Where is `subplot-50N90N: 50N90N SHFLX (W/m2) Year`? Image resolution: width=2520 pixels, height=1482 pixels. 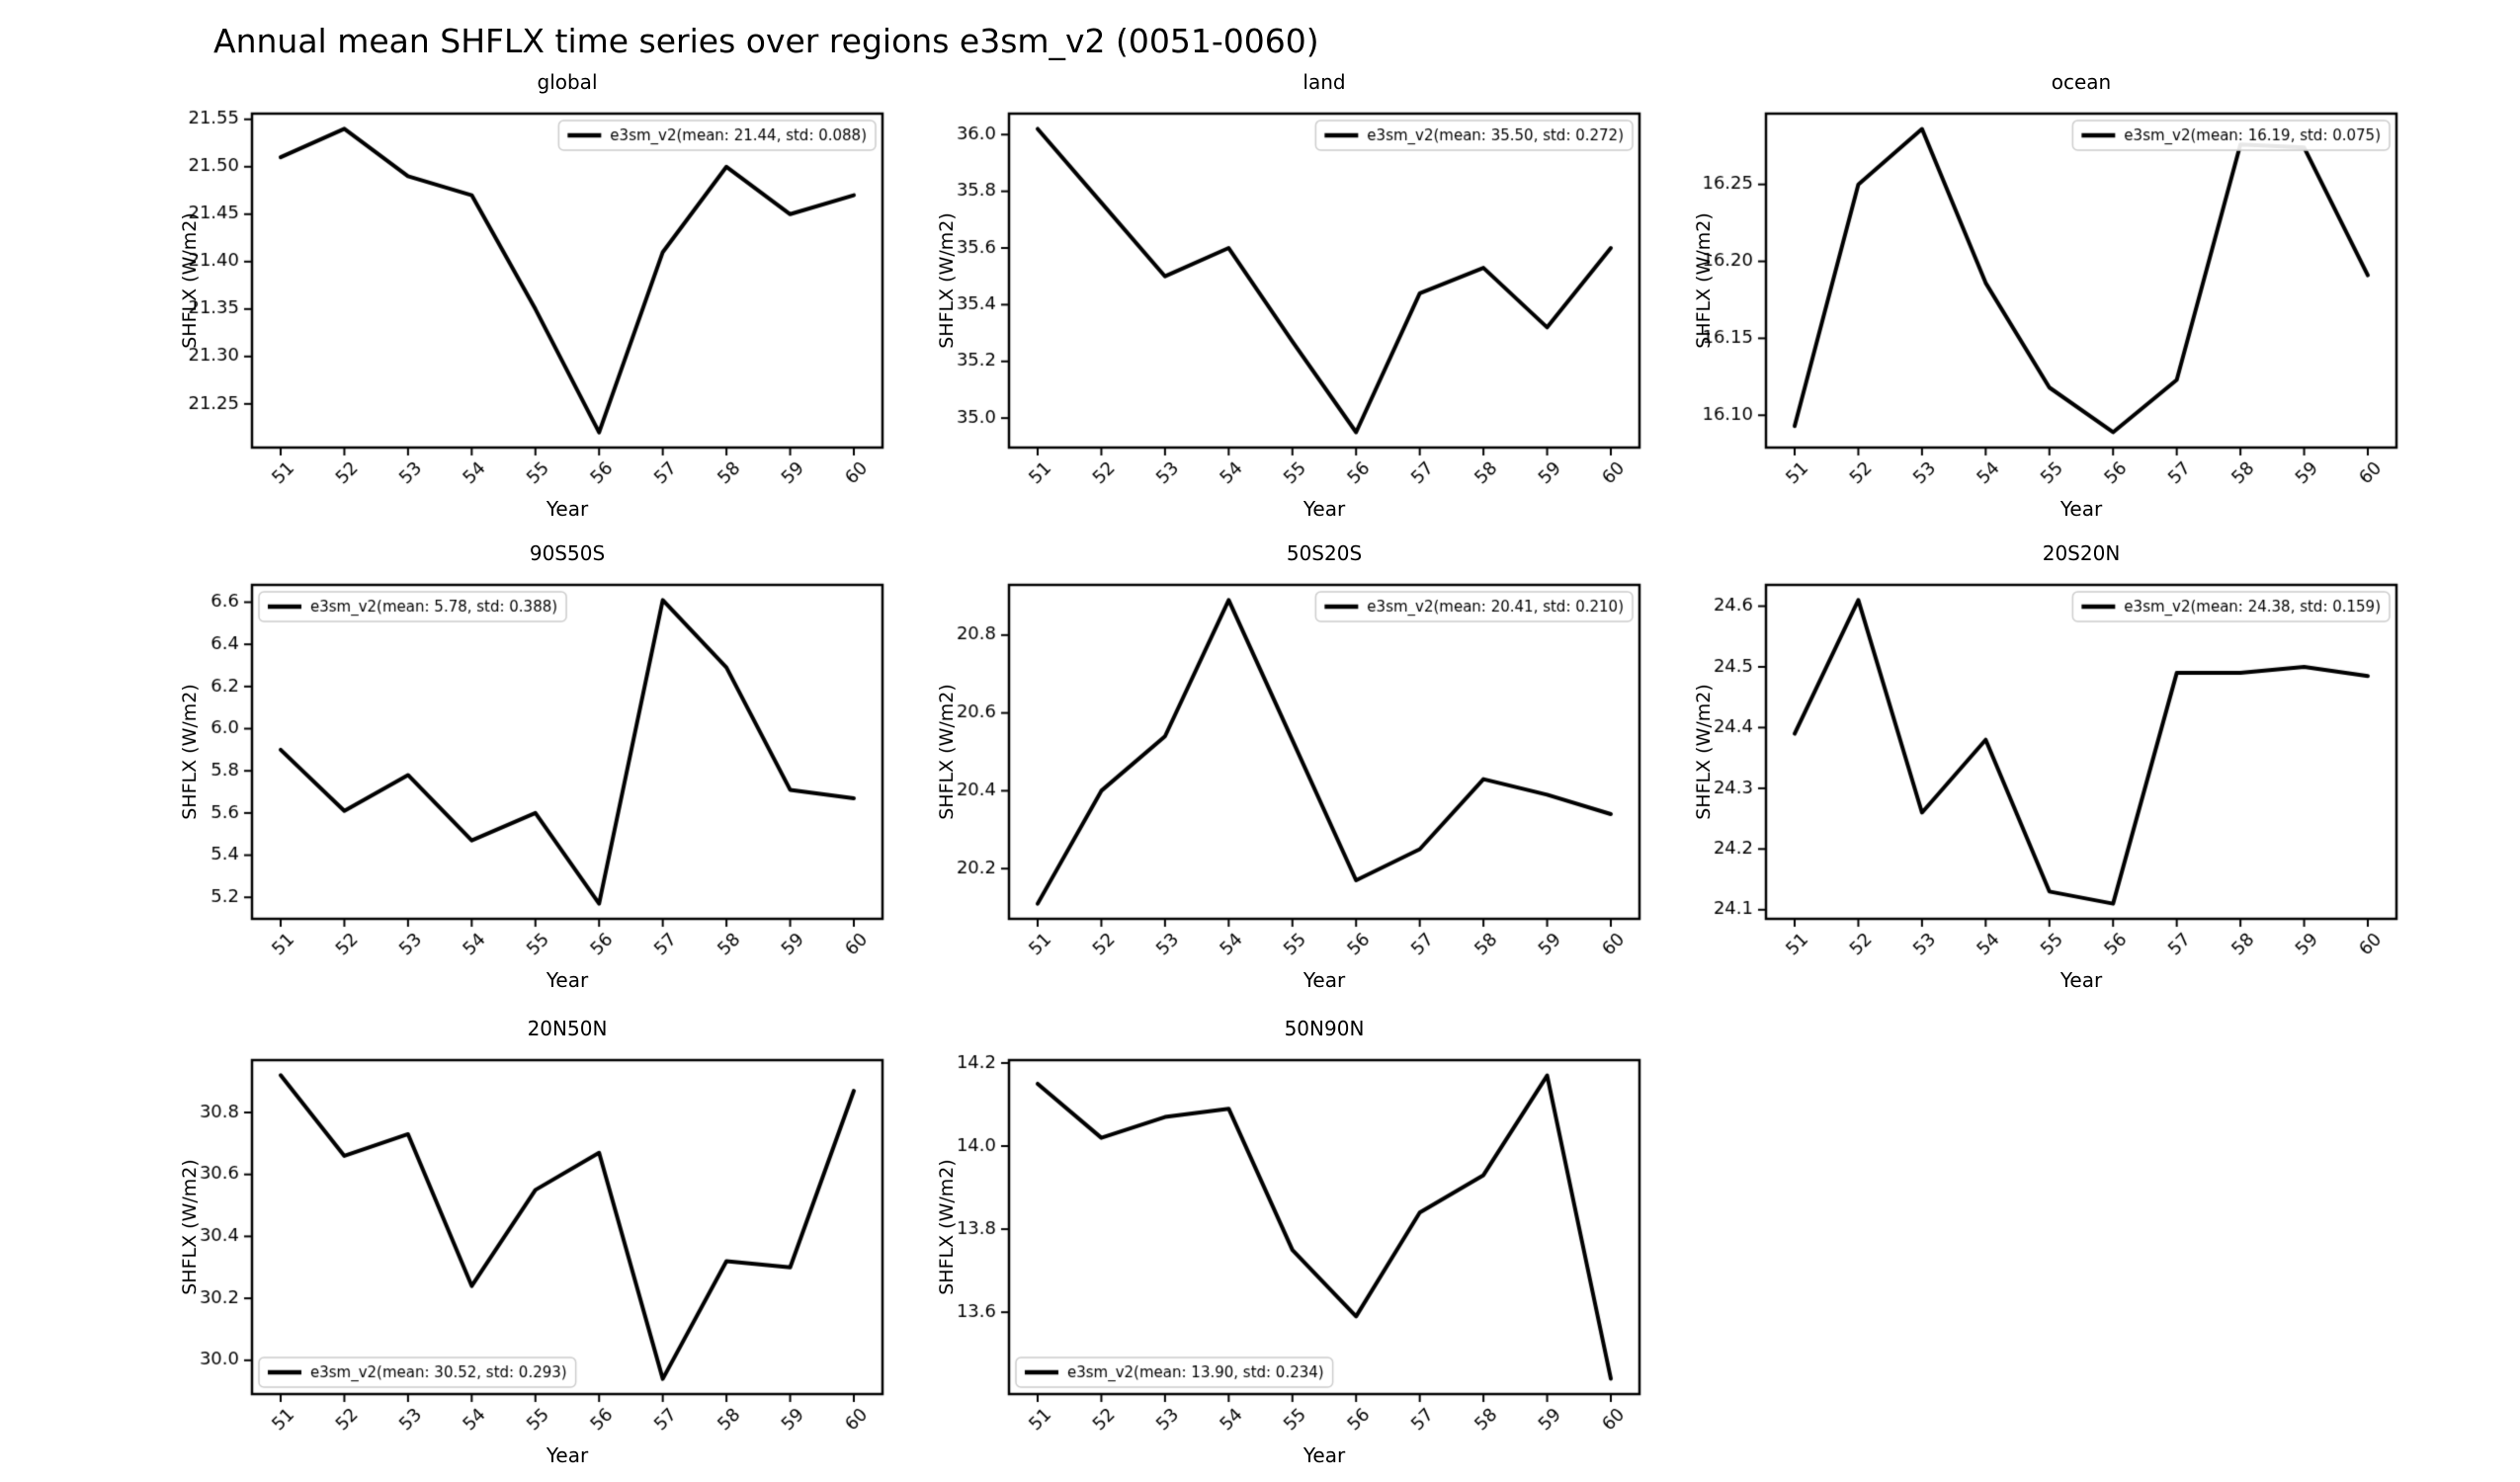
subplot-50N90N: 50N90N SHFLX (W/m2) Year is located at coordinates (1270, 1241).